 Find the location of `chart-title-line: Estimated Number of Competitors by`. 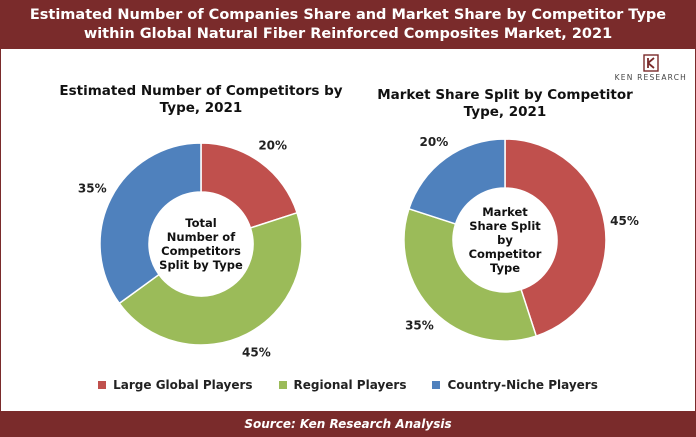

chart-title-line: Estimated Number of Competitors by is located at coordinates (200, 91).